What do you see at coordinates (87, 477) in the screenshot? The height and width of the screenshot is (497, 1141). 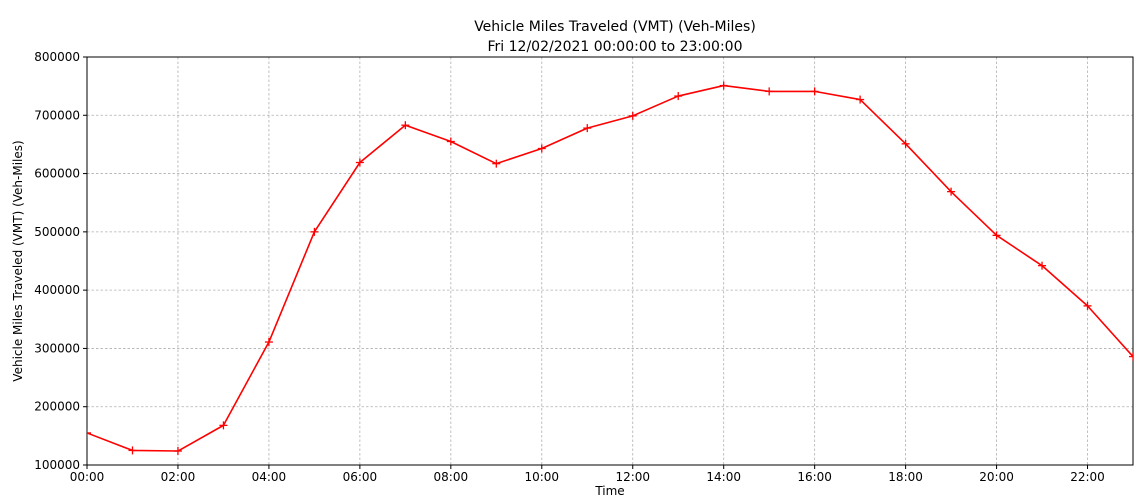 I see `x-tick-label: 00:00` at bounding box center [87, 477].